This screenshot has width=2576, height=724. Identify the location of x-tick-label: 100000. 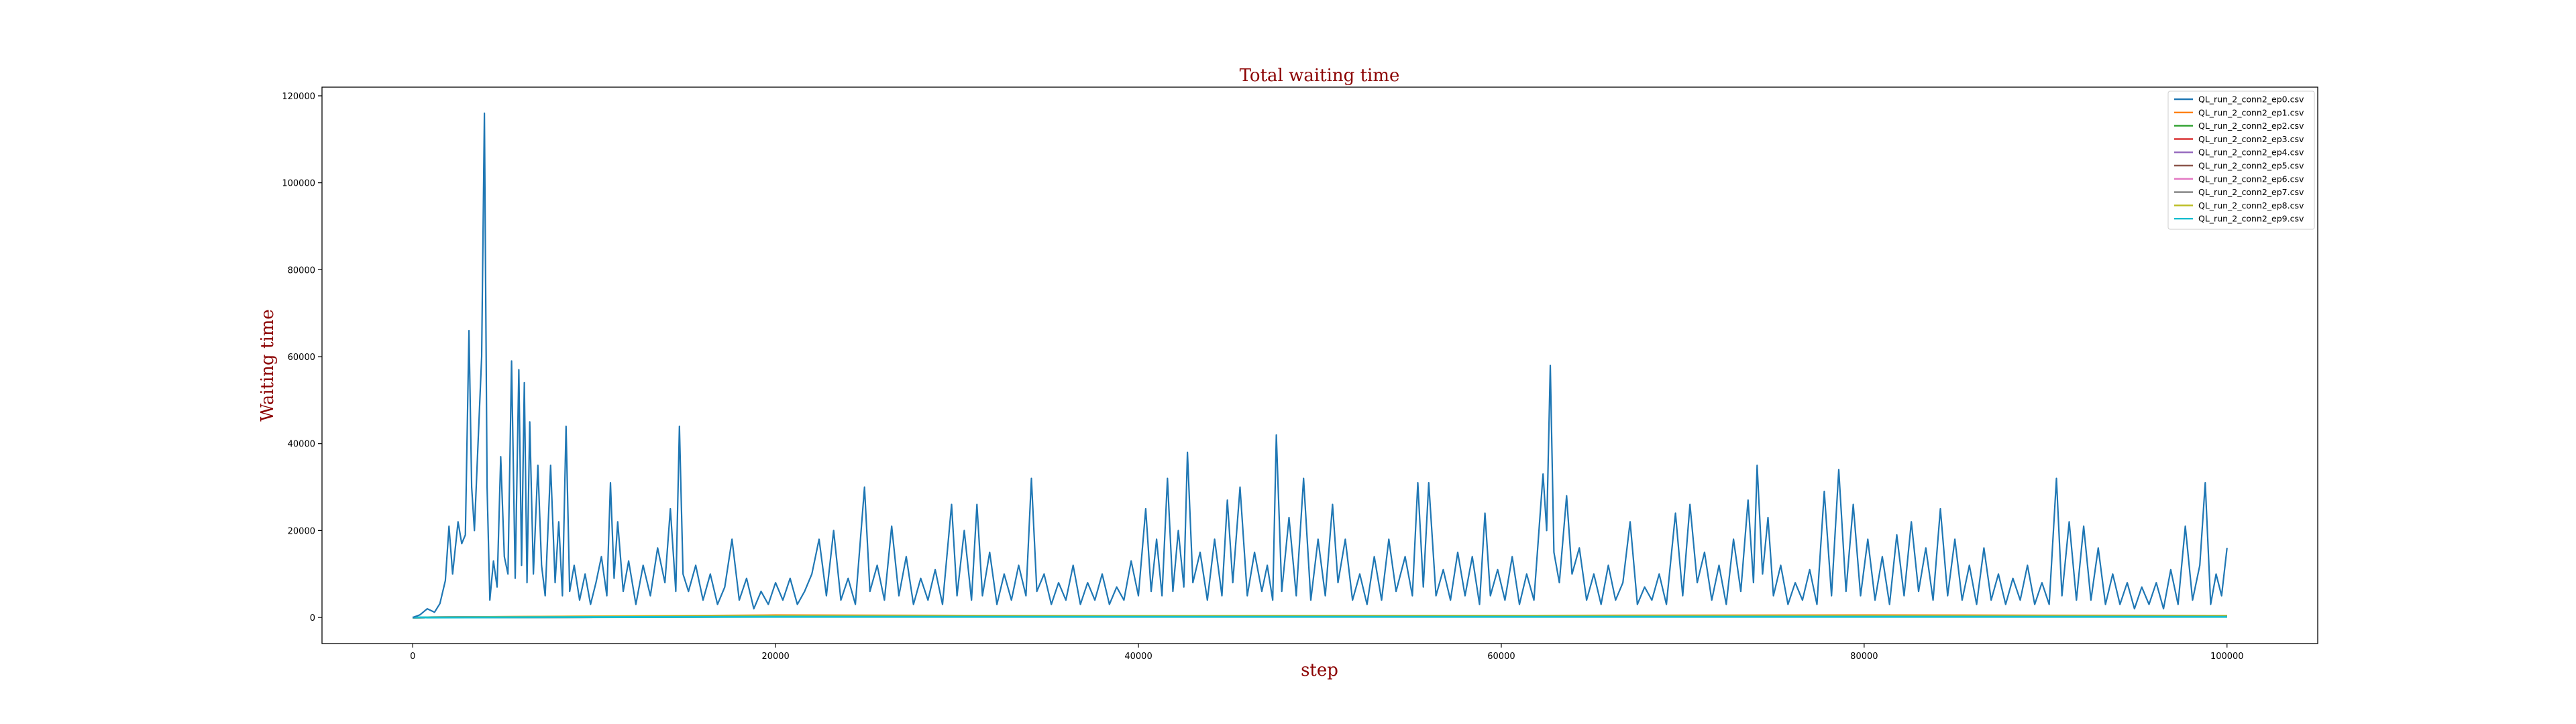
(2227, 657).